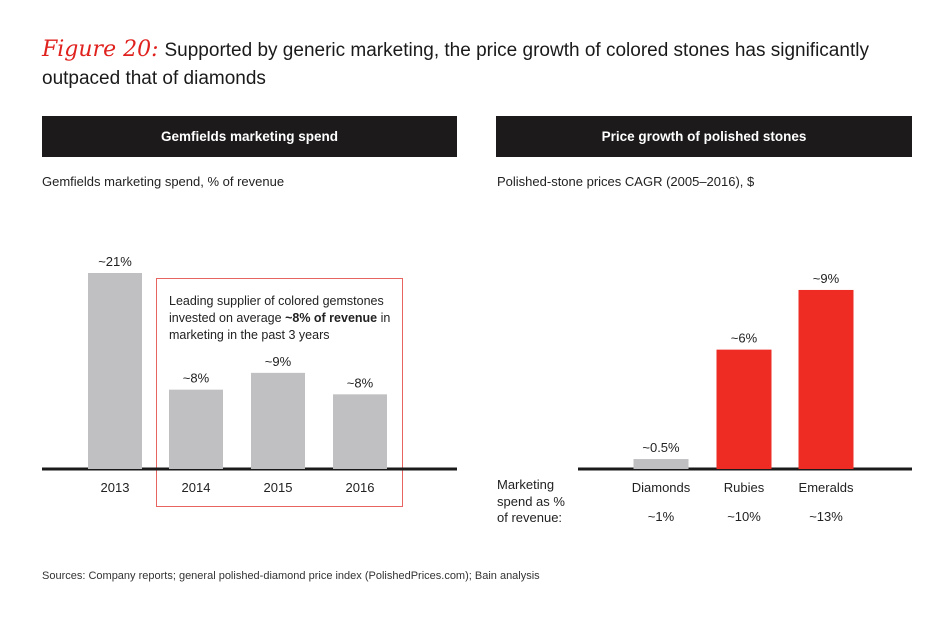  What do you see at coordinates (826, 379) in the screenshot?
I see `right-bar-emeralds` at bounding box center [826, 379].